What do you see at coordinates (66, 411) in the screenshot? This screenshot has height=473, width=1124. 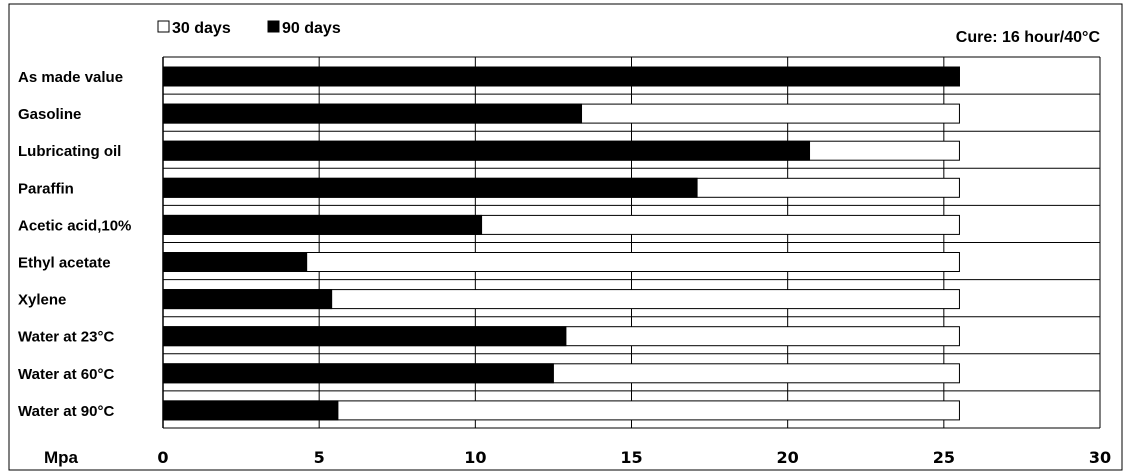 I see `category-label: Water at 90°C` at bounding box center [66, 411].